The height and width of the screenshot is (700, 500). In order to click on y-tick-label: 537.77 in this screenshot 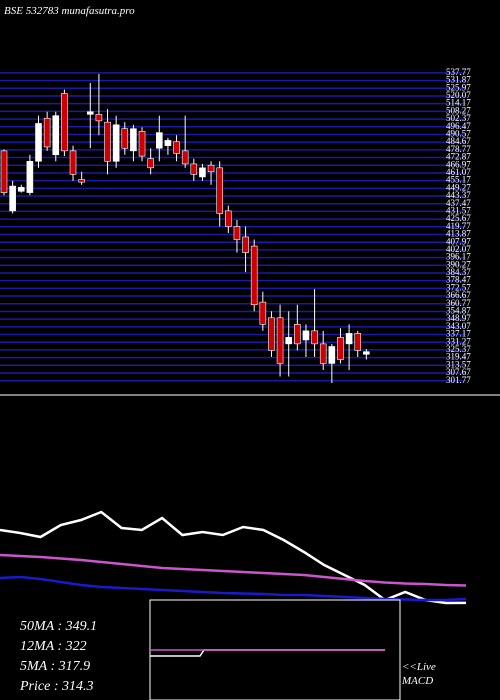, I will do `click(458, 72)`.